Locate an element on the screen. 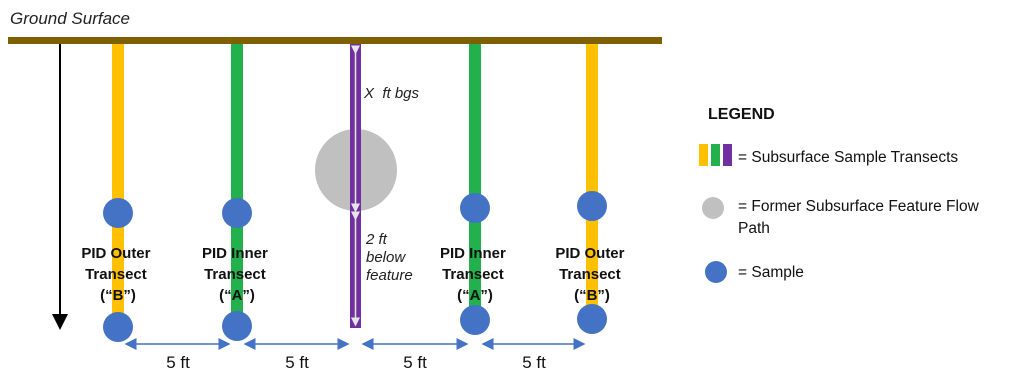 This screenshot has width=1028, height=380. legend-swatch-outer is located at coordinates (703, 155).